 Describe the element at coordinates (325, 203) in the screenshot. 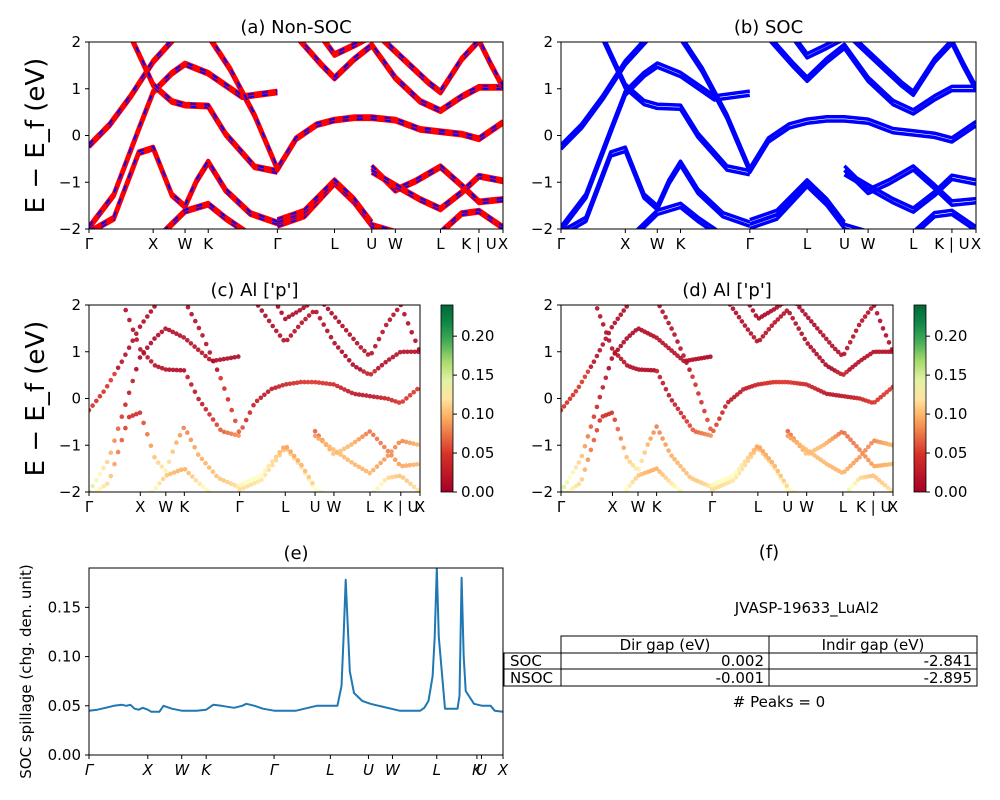

I see `band-blue-dashed-line` at that location.